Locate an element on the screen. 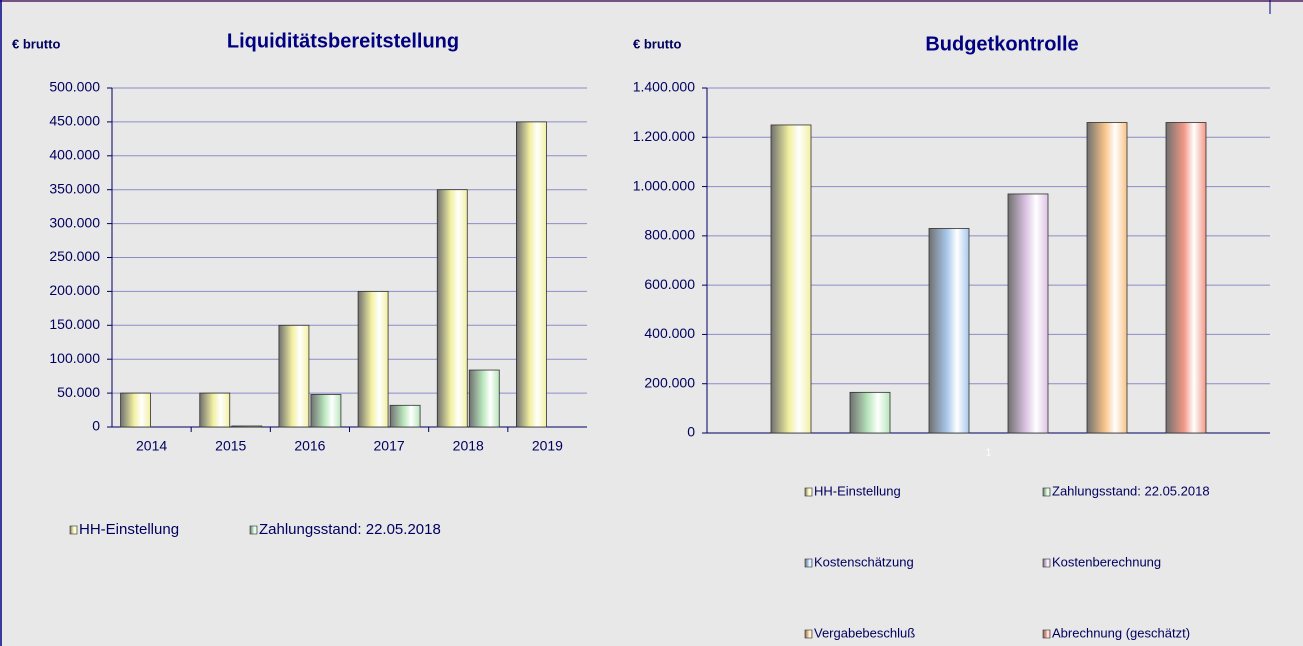  x-tick-label: 2018 is located at coordinates (468, 446).